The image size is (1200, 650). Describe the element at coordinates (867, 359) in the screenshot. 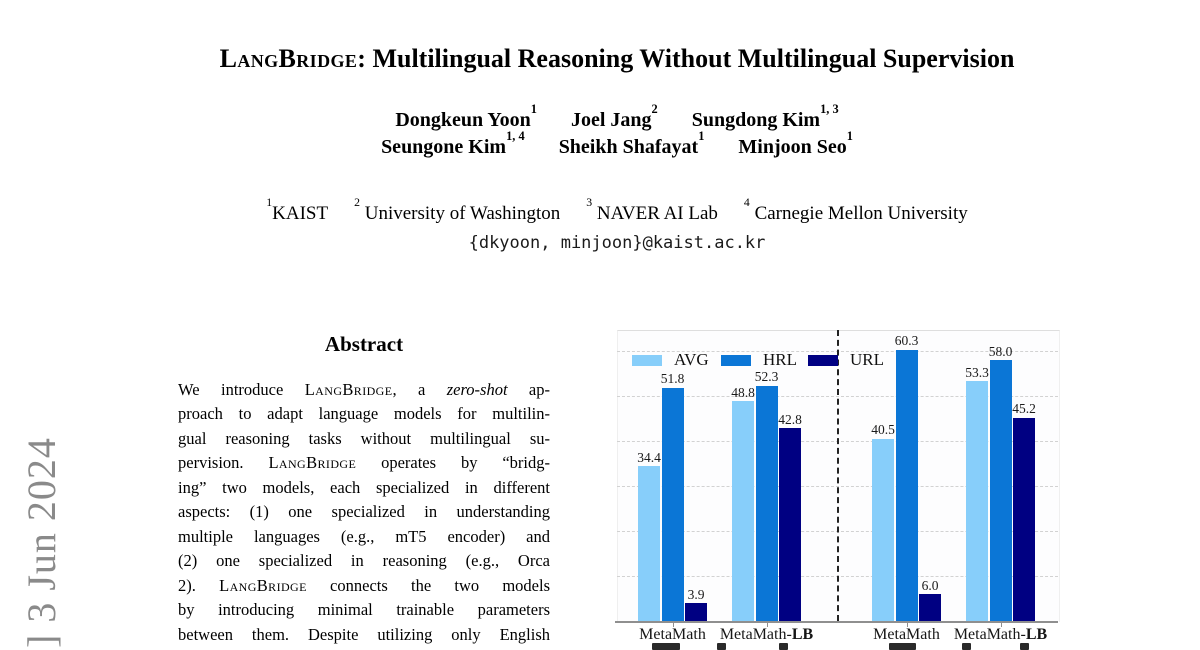

I see `legend-label: URL` at that location.